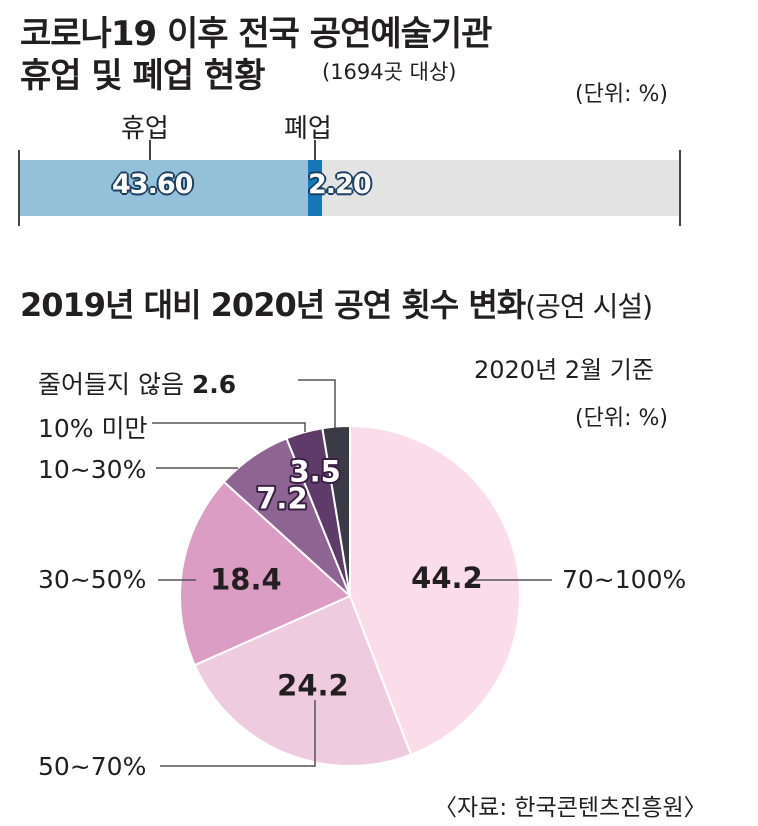 The image size is (758, 826). I want to click on sample-note: (1694곳 대상), so click(389, 72).